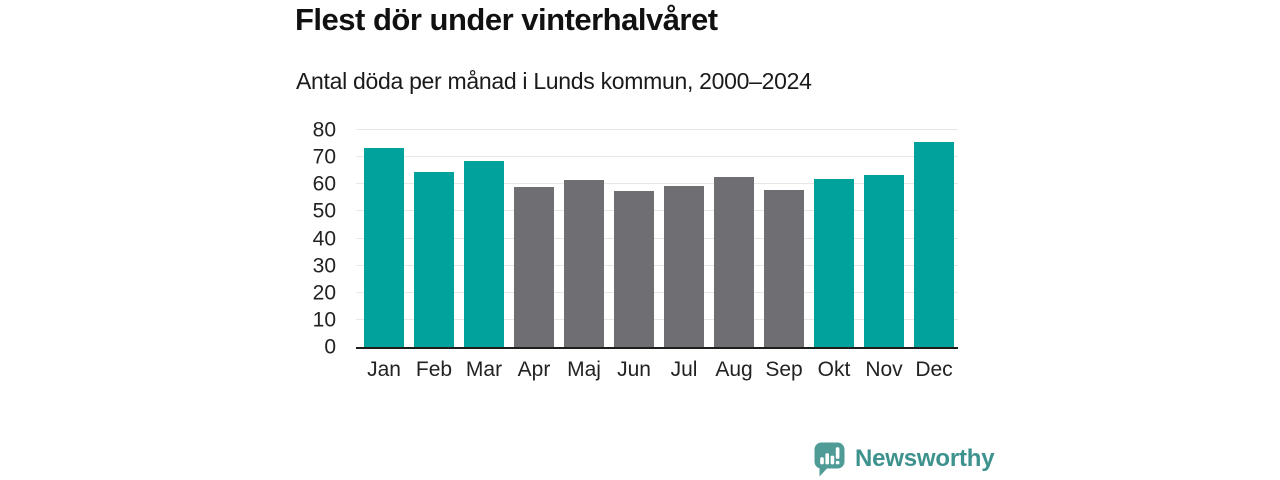 This screenshot has height=480, width=1280. Describe the element at coordinates (324, 238) in the screenshot. I see `y-tick-label-40: 40` at that location.